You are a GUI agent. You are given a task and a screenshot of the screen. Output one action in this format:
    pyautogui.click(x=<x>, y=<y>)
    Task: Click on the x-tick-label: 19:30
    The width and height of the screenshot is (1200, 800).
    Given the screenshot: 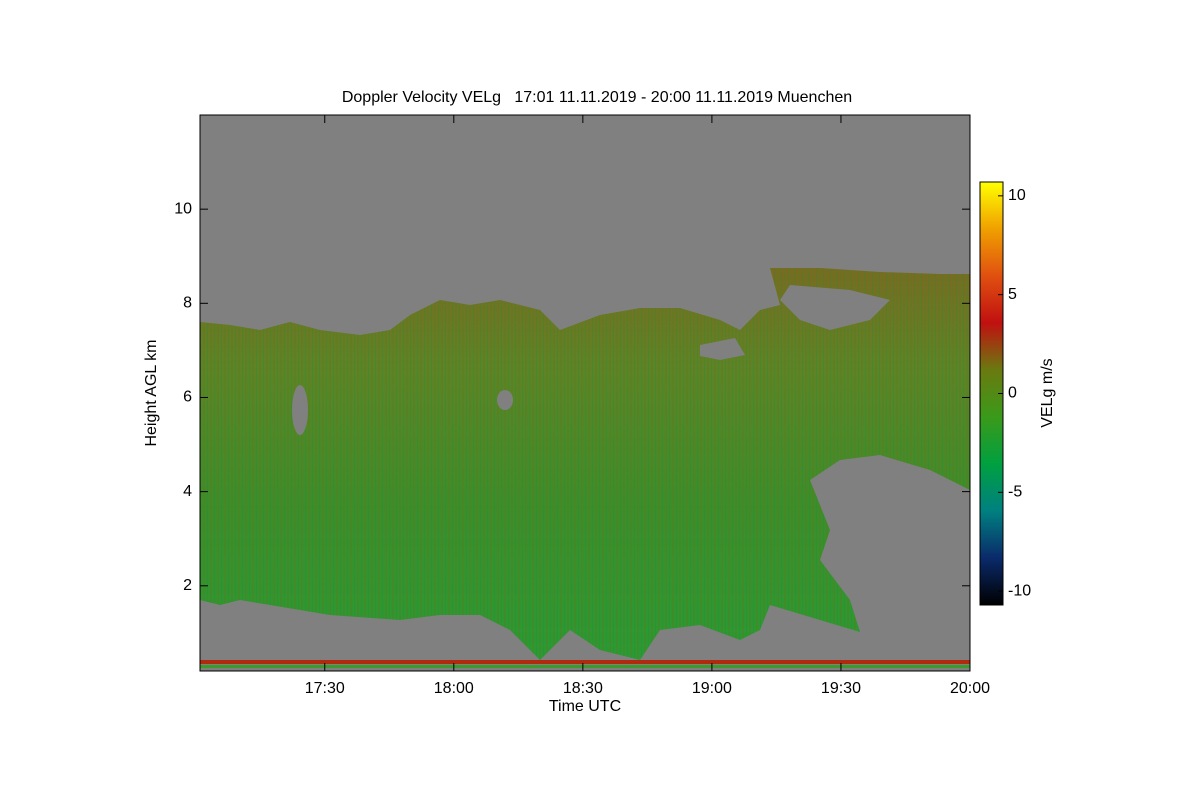 What is the action you would take?
    pyautogui.click(x=841, y=688)
    